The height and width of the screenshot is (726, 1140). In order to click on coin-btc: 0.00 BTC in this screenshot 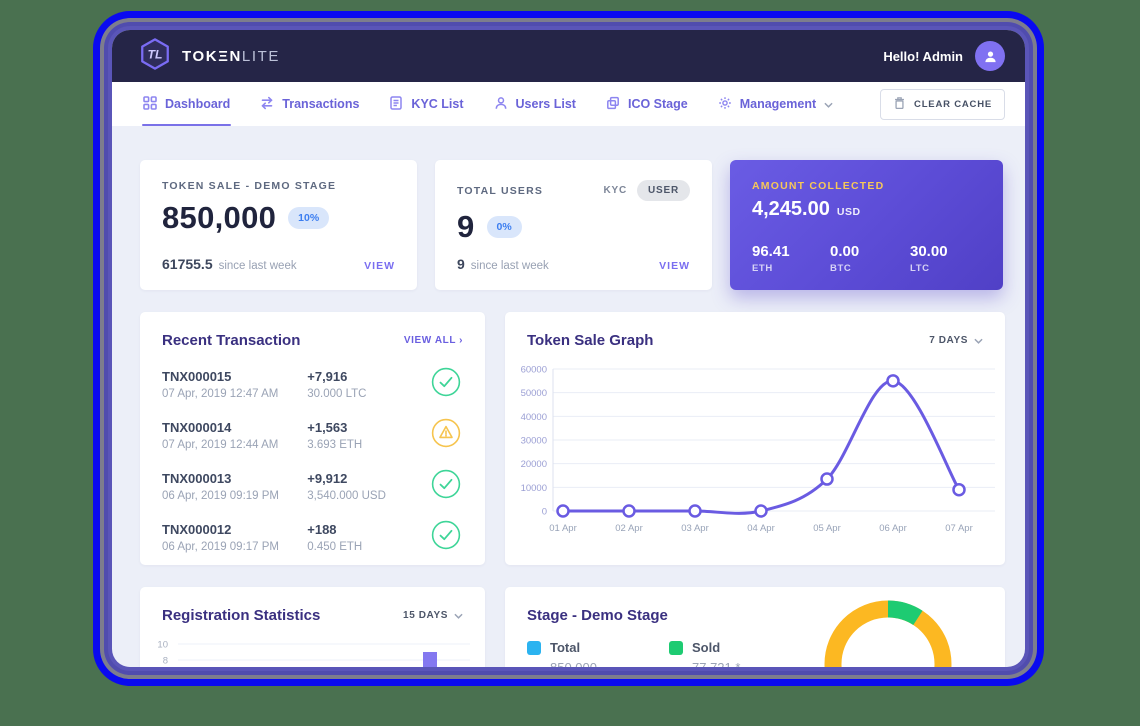, I will do `click(845, 258)`.